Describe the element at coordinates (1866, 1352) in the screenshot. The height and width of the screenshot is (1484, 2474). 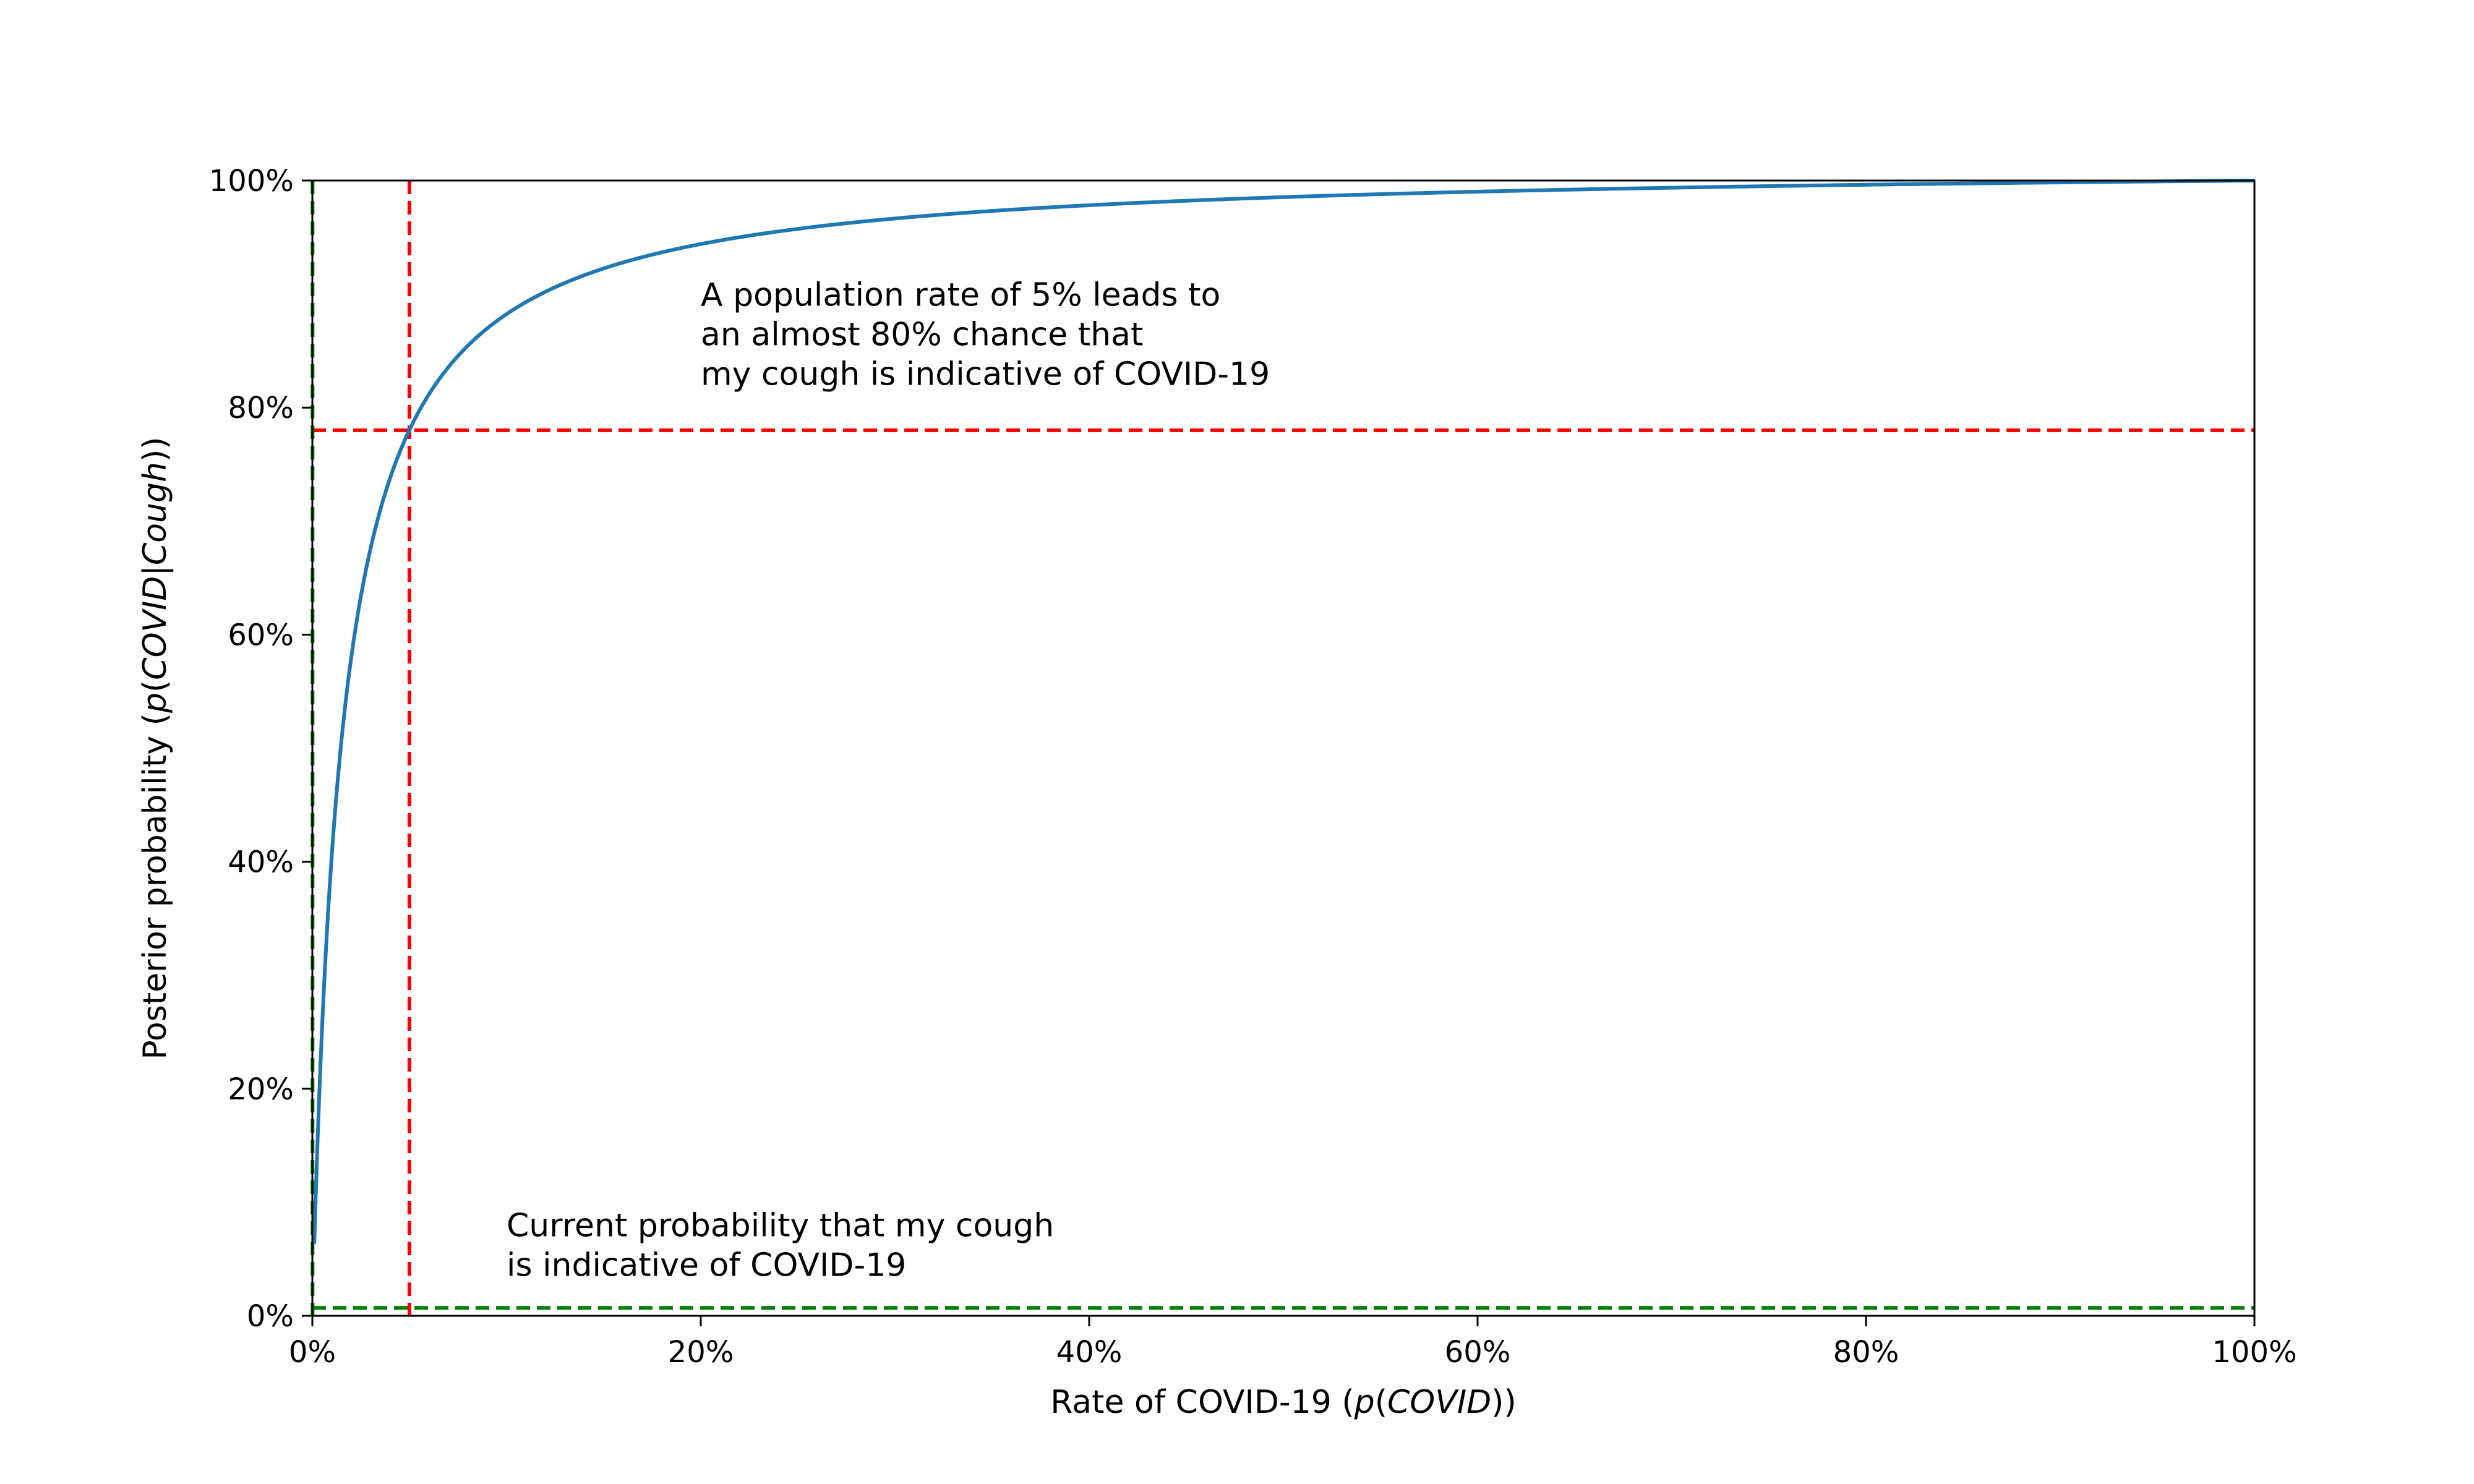
I see `x-tick-label: 80%` at that location.